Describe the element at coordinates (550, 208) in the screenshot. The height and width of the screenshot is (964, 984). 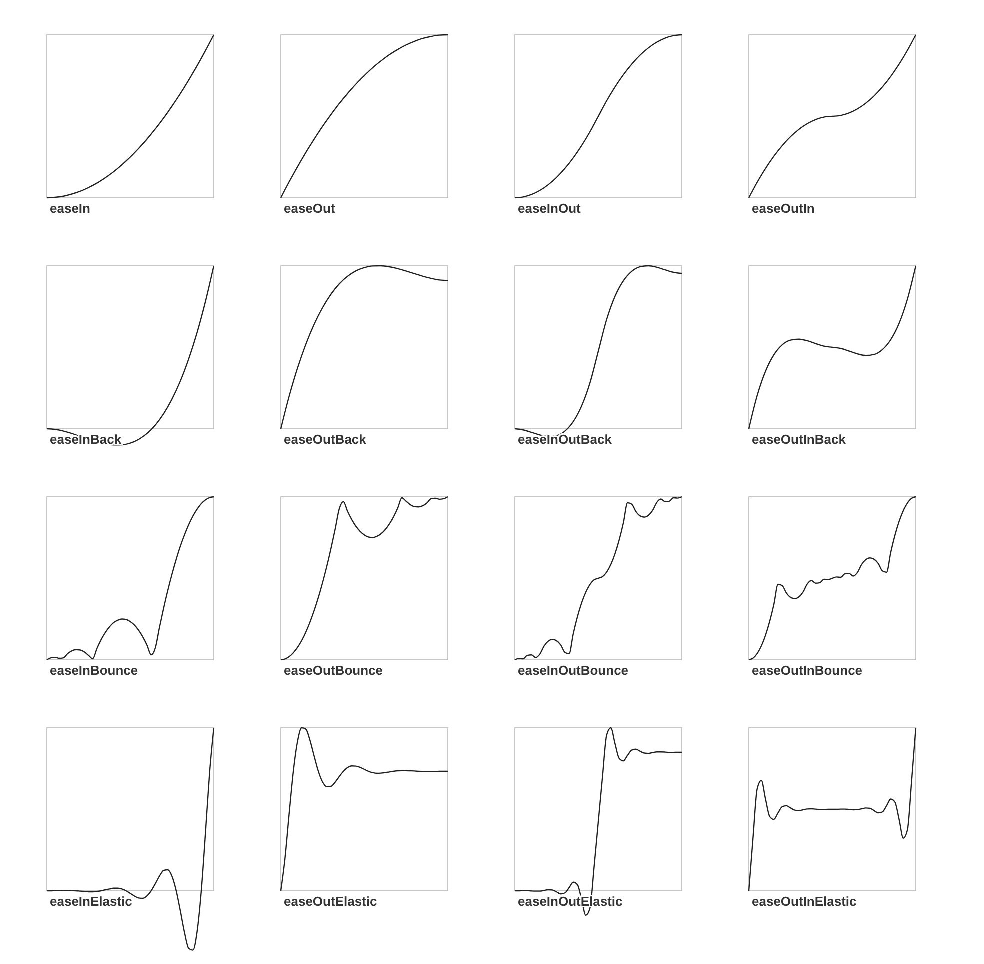
I see `text: easeInOut` at that location.